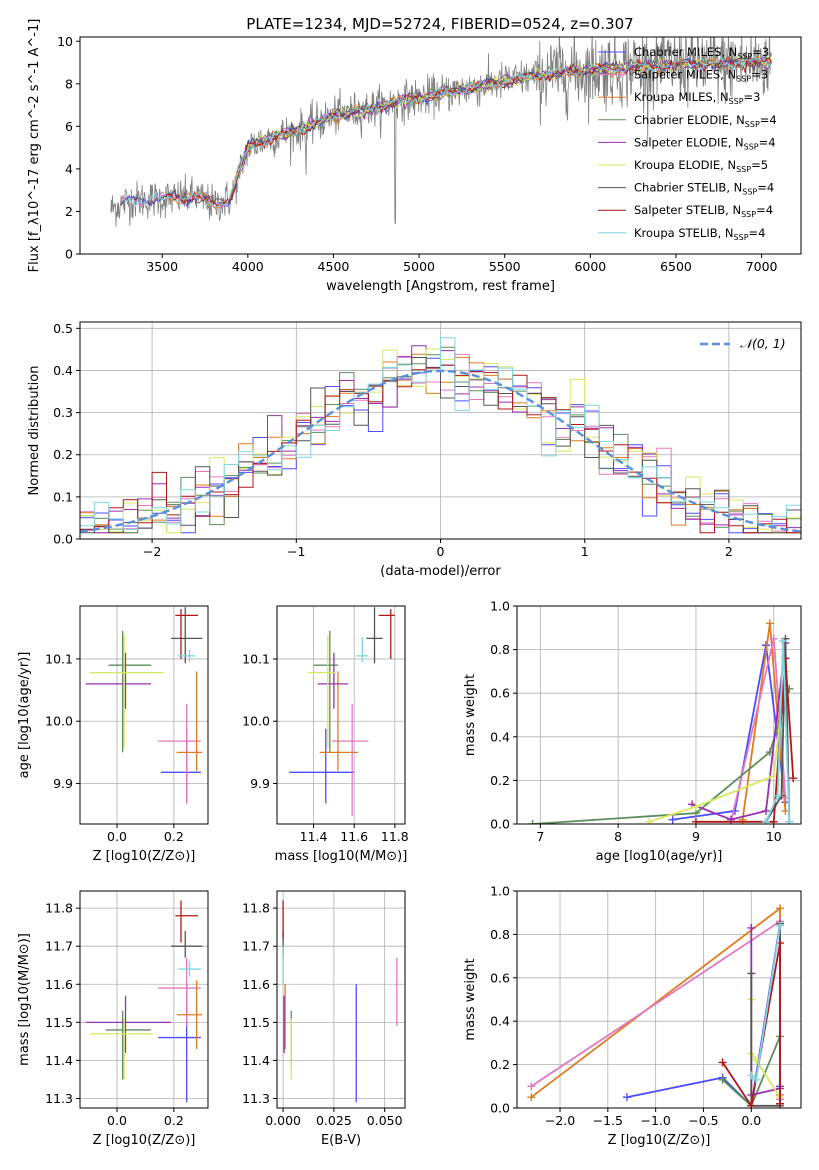 The width and height of the screenshot is (819, 1170). I want to click on legend-entry: Salpeter MILES, NSSP=3, so click(701, 76).